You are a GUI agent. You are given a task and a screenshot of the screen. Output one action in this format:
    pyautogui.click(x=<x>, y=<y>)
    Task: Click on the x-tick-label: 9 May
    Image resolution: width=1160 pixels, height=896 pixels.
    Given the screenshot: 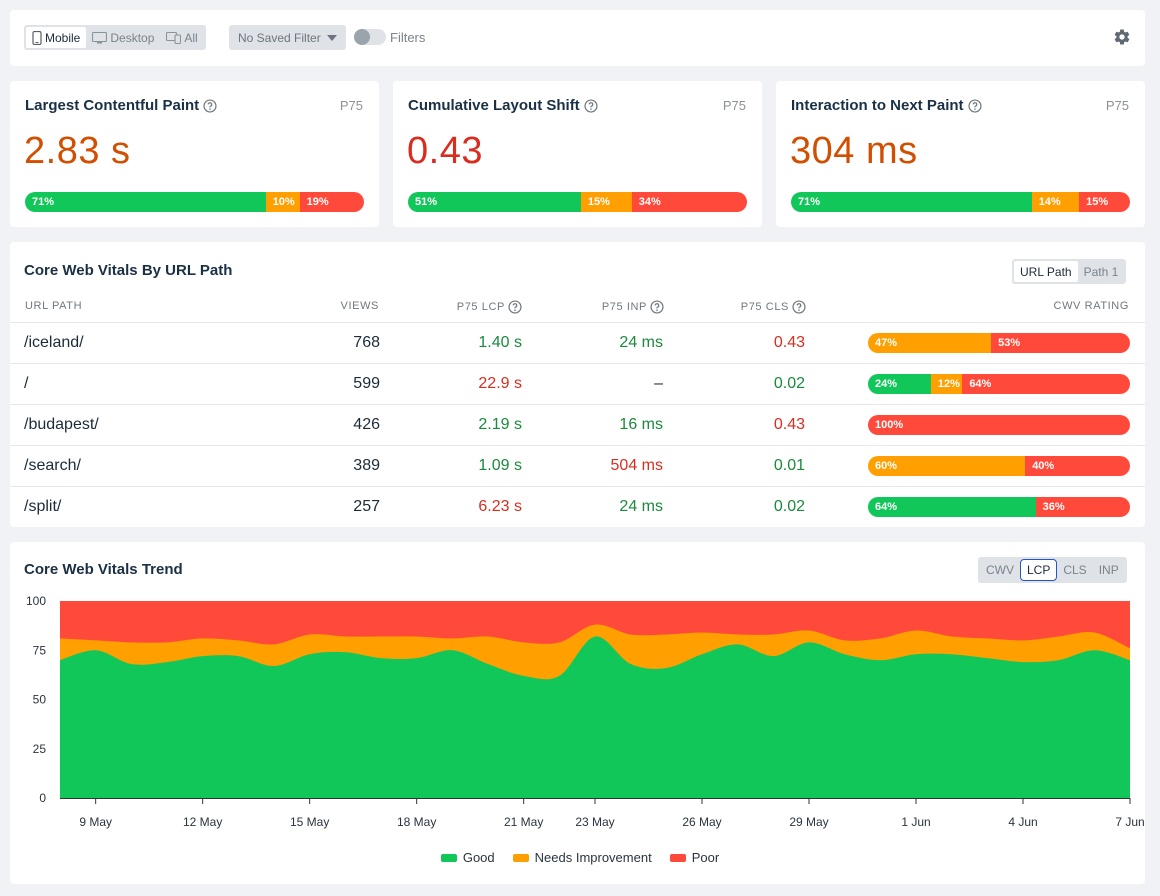 What is the action you would take?
    pyautogui.click(x=95, y=822)
    